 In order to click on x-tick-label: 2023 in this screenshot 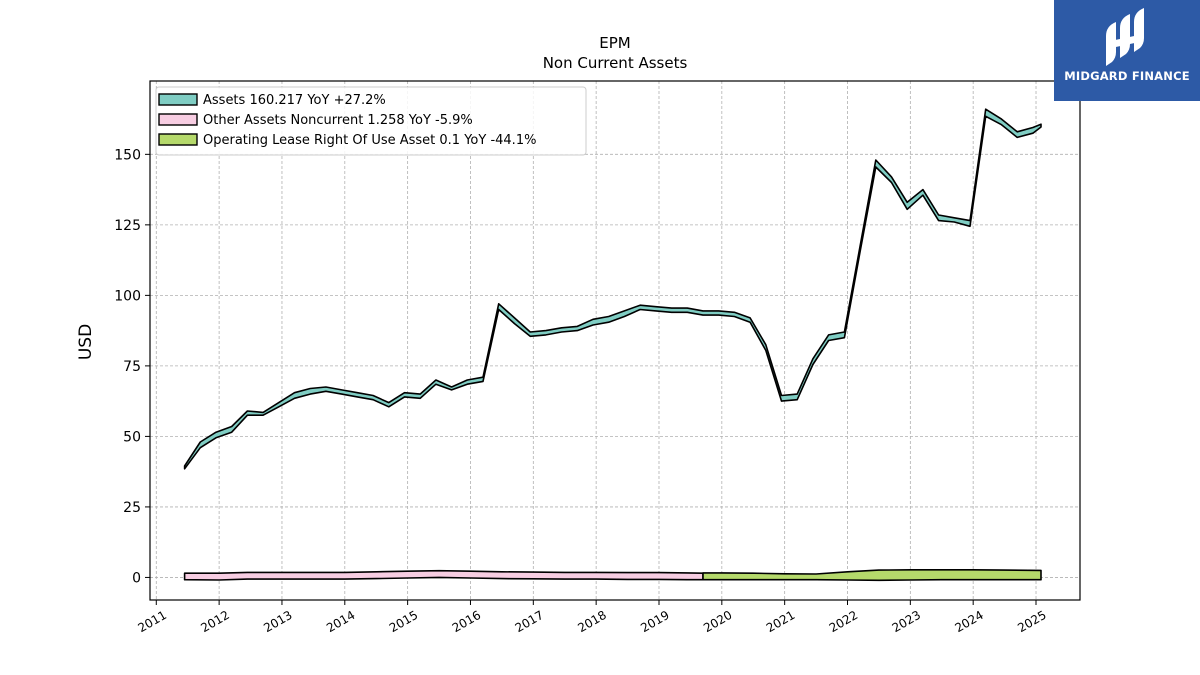, I will do `click(906, 621)`.